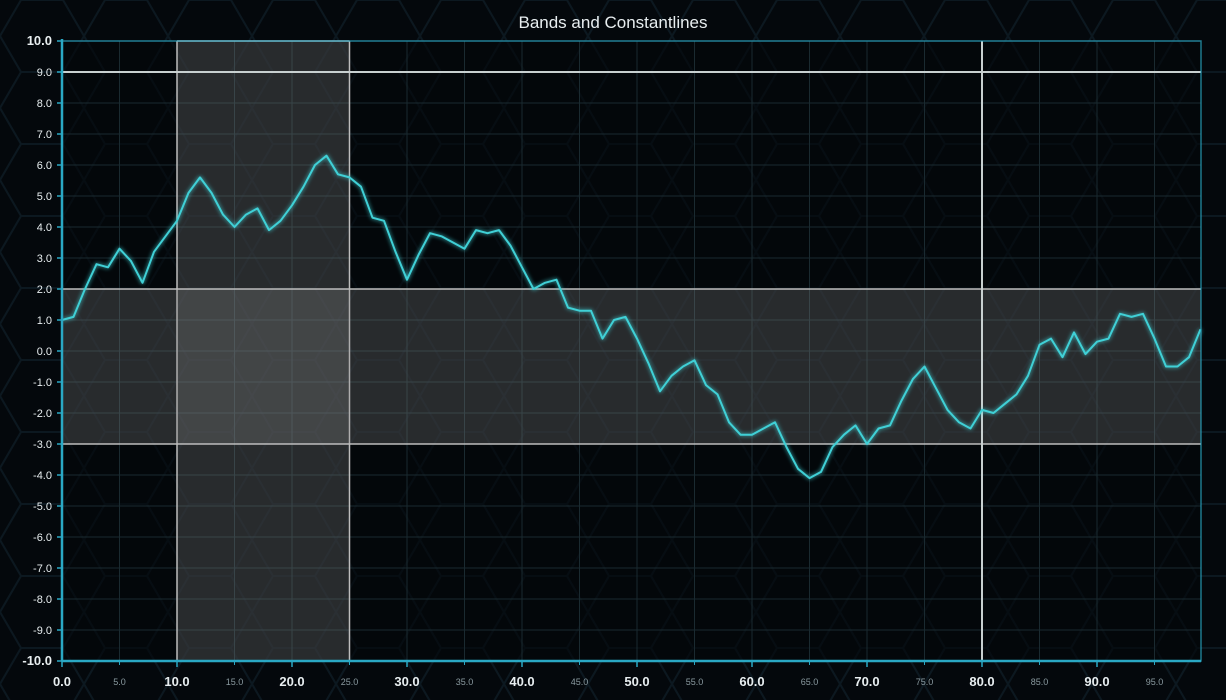 Image resolution: width=1226 pixels, height=700 pixels. Describe the element at coordinates (44, 228) in the screenshot. I see `y-tick-label: 4.0` at that location.